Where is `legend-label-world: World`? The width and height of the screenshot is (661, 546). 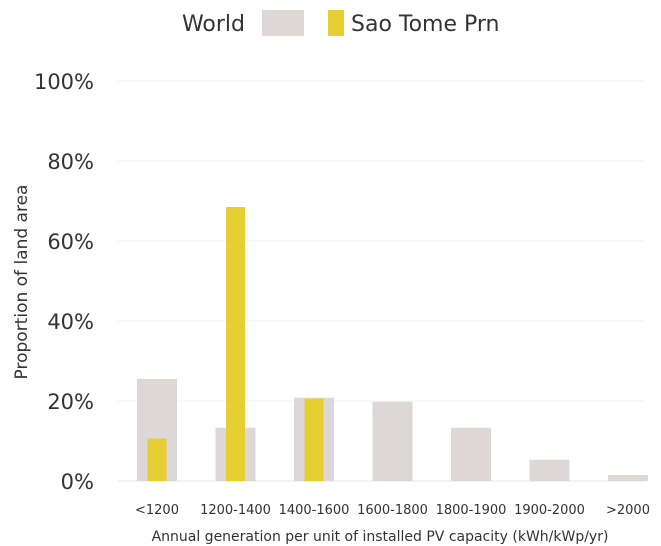 legend-label-world: World is located at coordinates (213, 24).